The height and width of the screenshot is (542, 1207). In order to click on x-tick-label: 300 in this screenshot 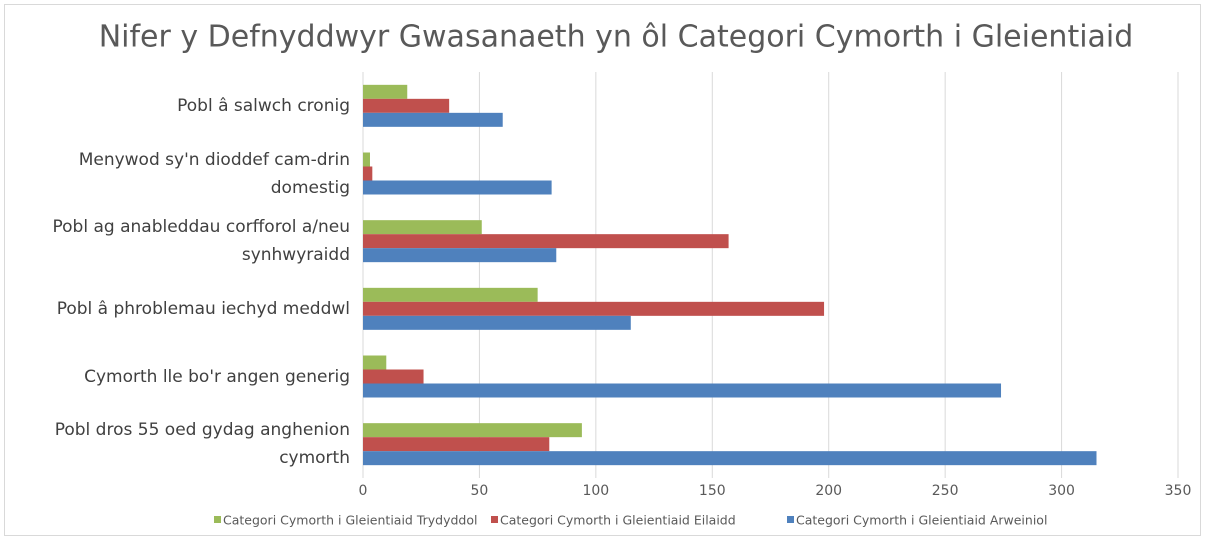, I will do `click(1061, 491)`.